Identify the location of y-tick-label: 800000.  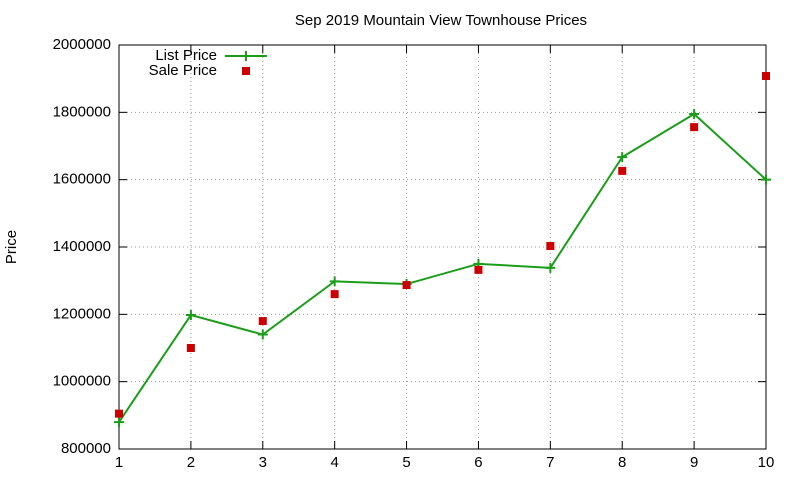
(86, 448).